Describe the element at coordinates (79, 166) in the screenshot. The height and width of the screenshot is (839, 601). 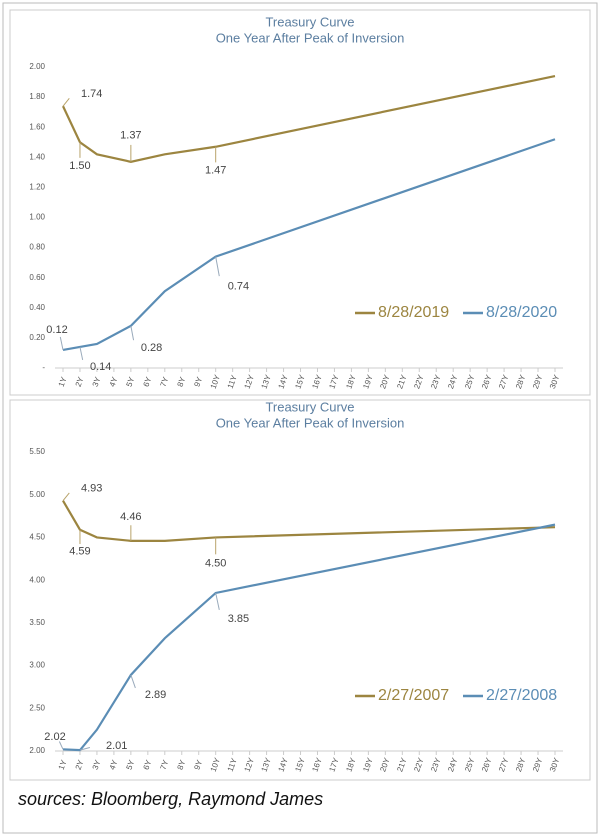
I see `data-label: 1.50` at that location.